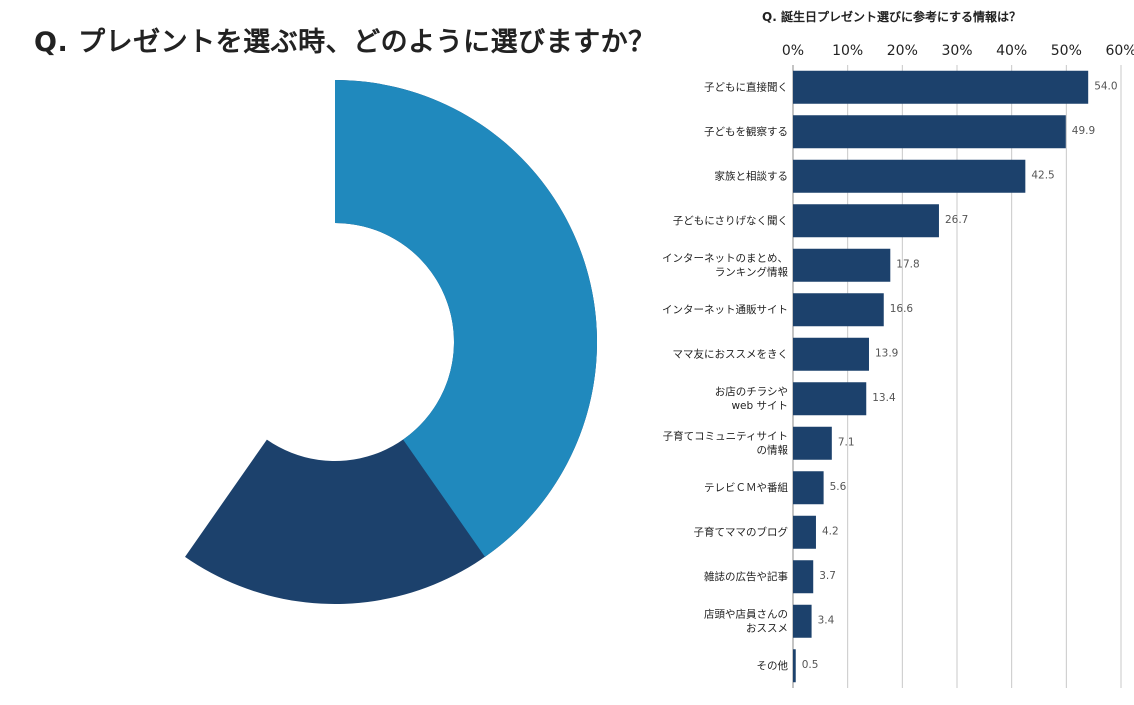 This screenshot has height=705, width=1134. Describe the element at coordinates (1105, 86) in the screenshot. I see `bar-value-label: 54.0` at that location.